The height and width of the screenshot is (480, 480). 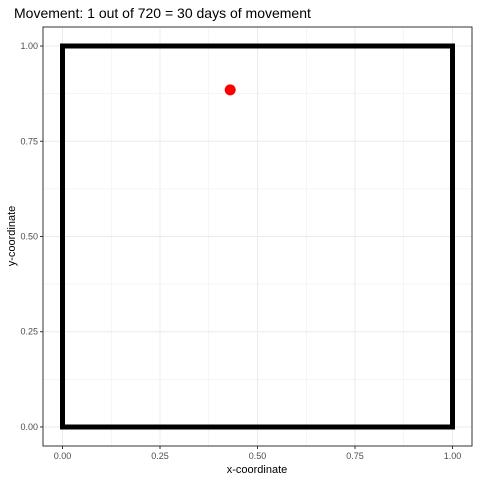 I want to click on y-tick-label: 0.25, so click(x=29, y=332).